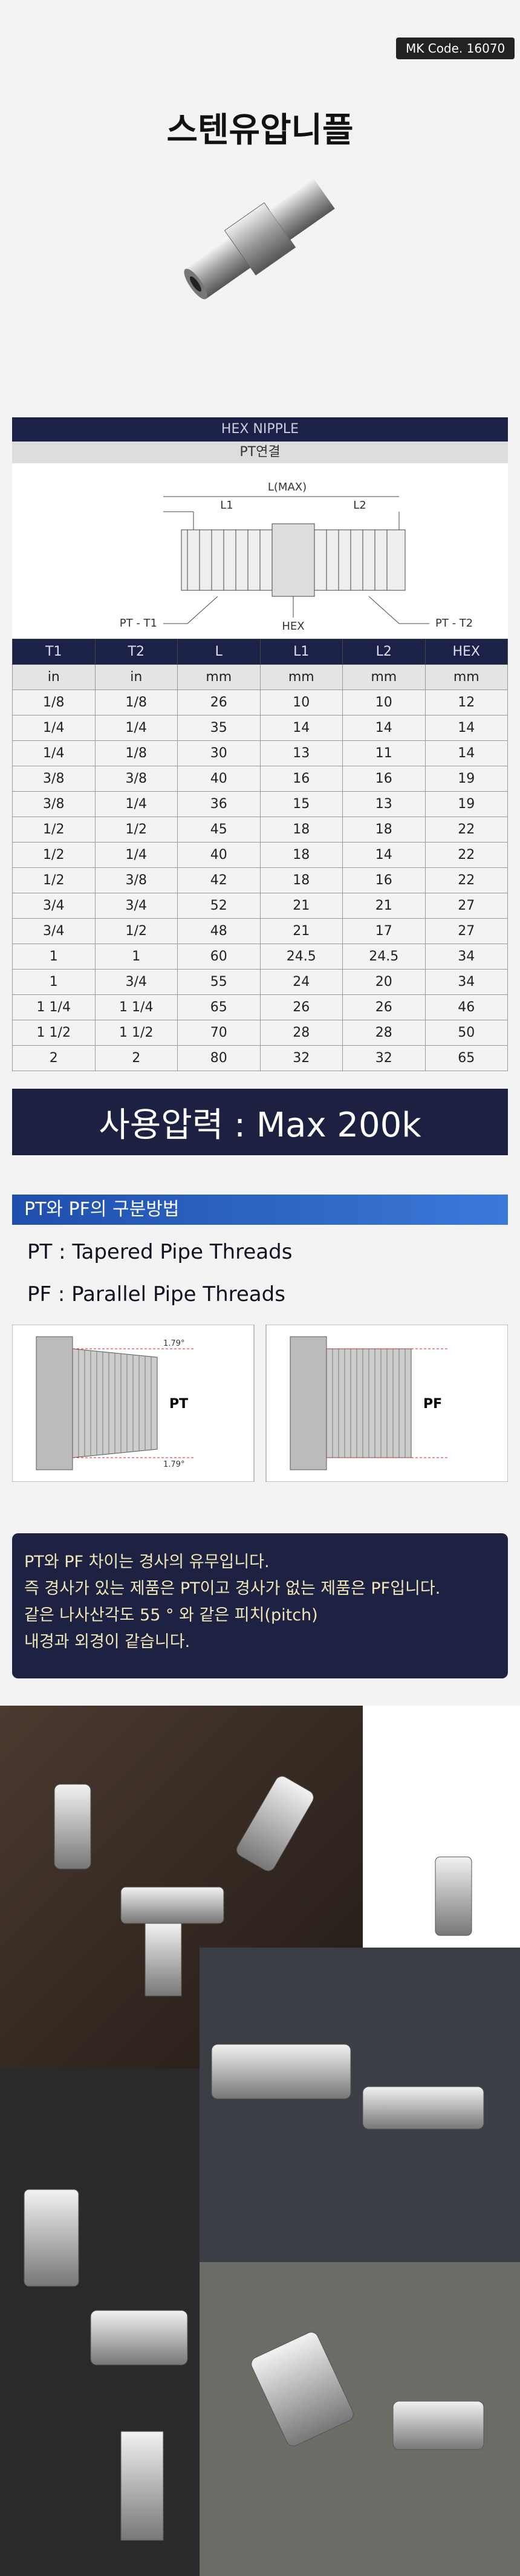 Image resolution: width=520 pixels, height=2576 pixels. I want to click on cell: L, so click(219, 652).